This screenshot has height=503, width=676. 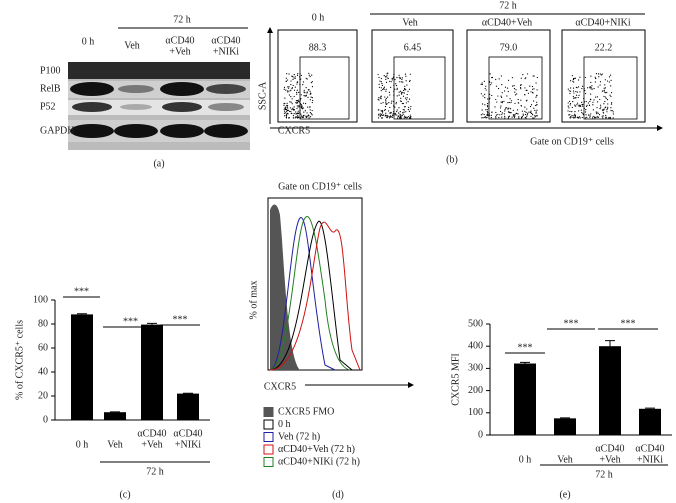 What do you see at coordinates (188, 444) in the screenshot?
I see `x-tick-label: +NIKi` at bounding box center [188, 444].